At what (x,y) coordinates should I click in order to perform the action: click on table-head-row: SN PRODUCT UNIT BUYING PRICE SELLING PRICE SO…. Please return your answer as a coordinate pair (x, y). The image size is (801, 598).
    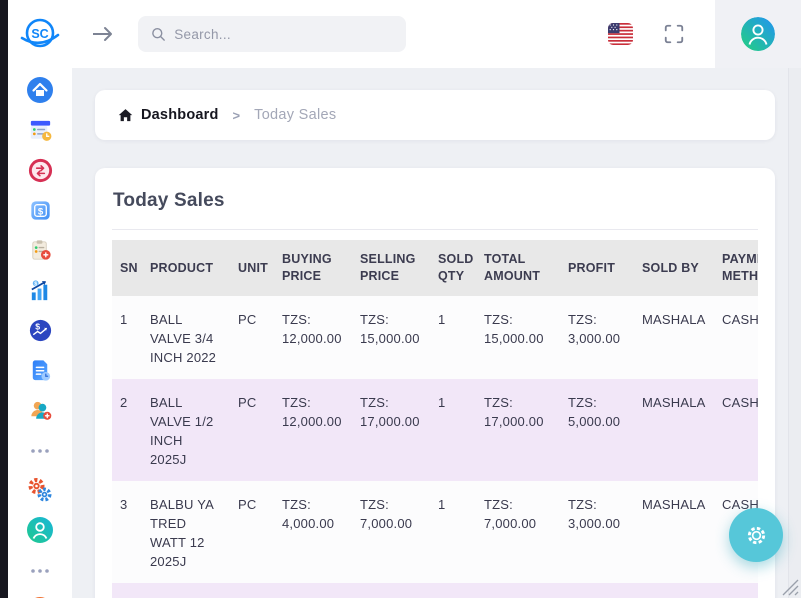
    Looking at the image, I should click on (435, 268).